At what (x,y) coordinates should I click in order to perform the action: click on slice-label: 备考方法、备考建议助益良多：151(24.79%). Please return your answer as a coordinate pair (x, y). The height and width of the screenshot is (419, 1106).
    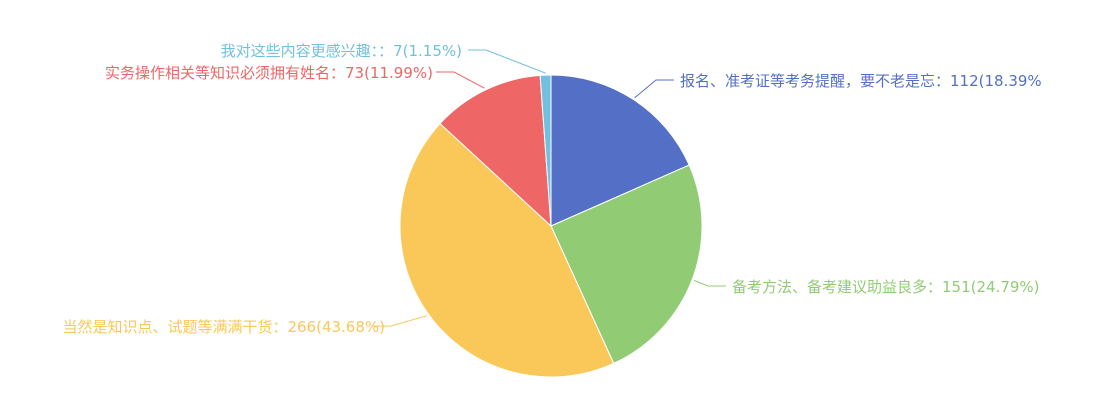
    Looking at the image, I should click on (886, 287).